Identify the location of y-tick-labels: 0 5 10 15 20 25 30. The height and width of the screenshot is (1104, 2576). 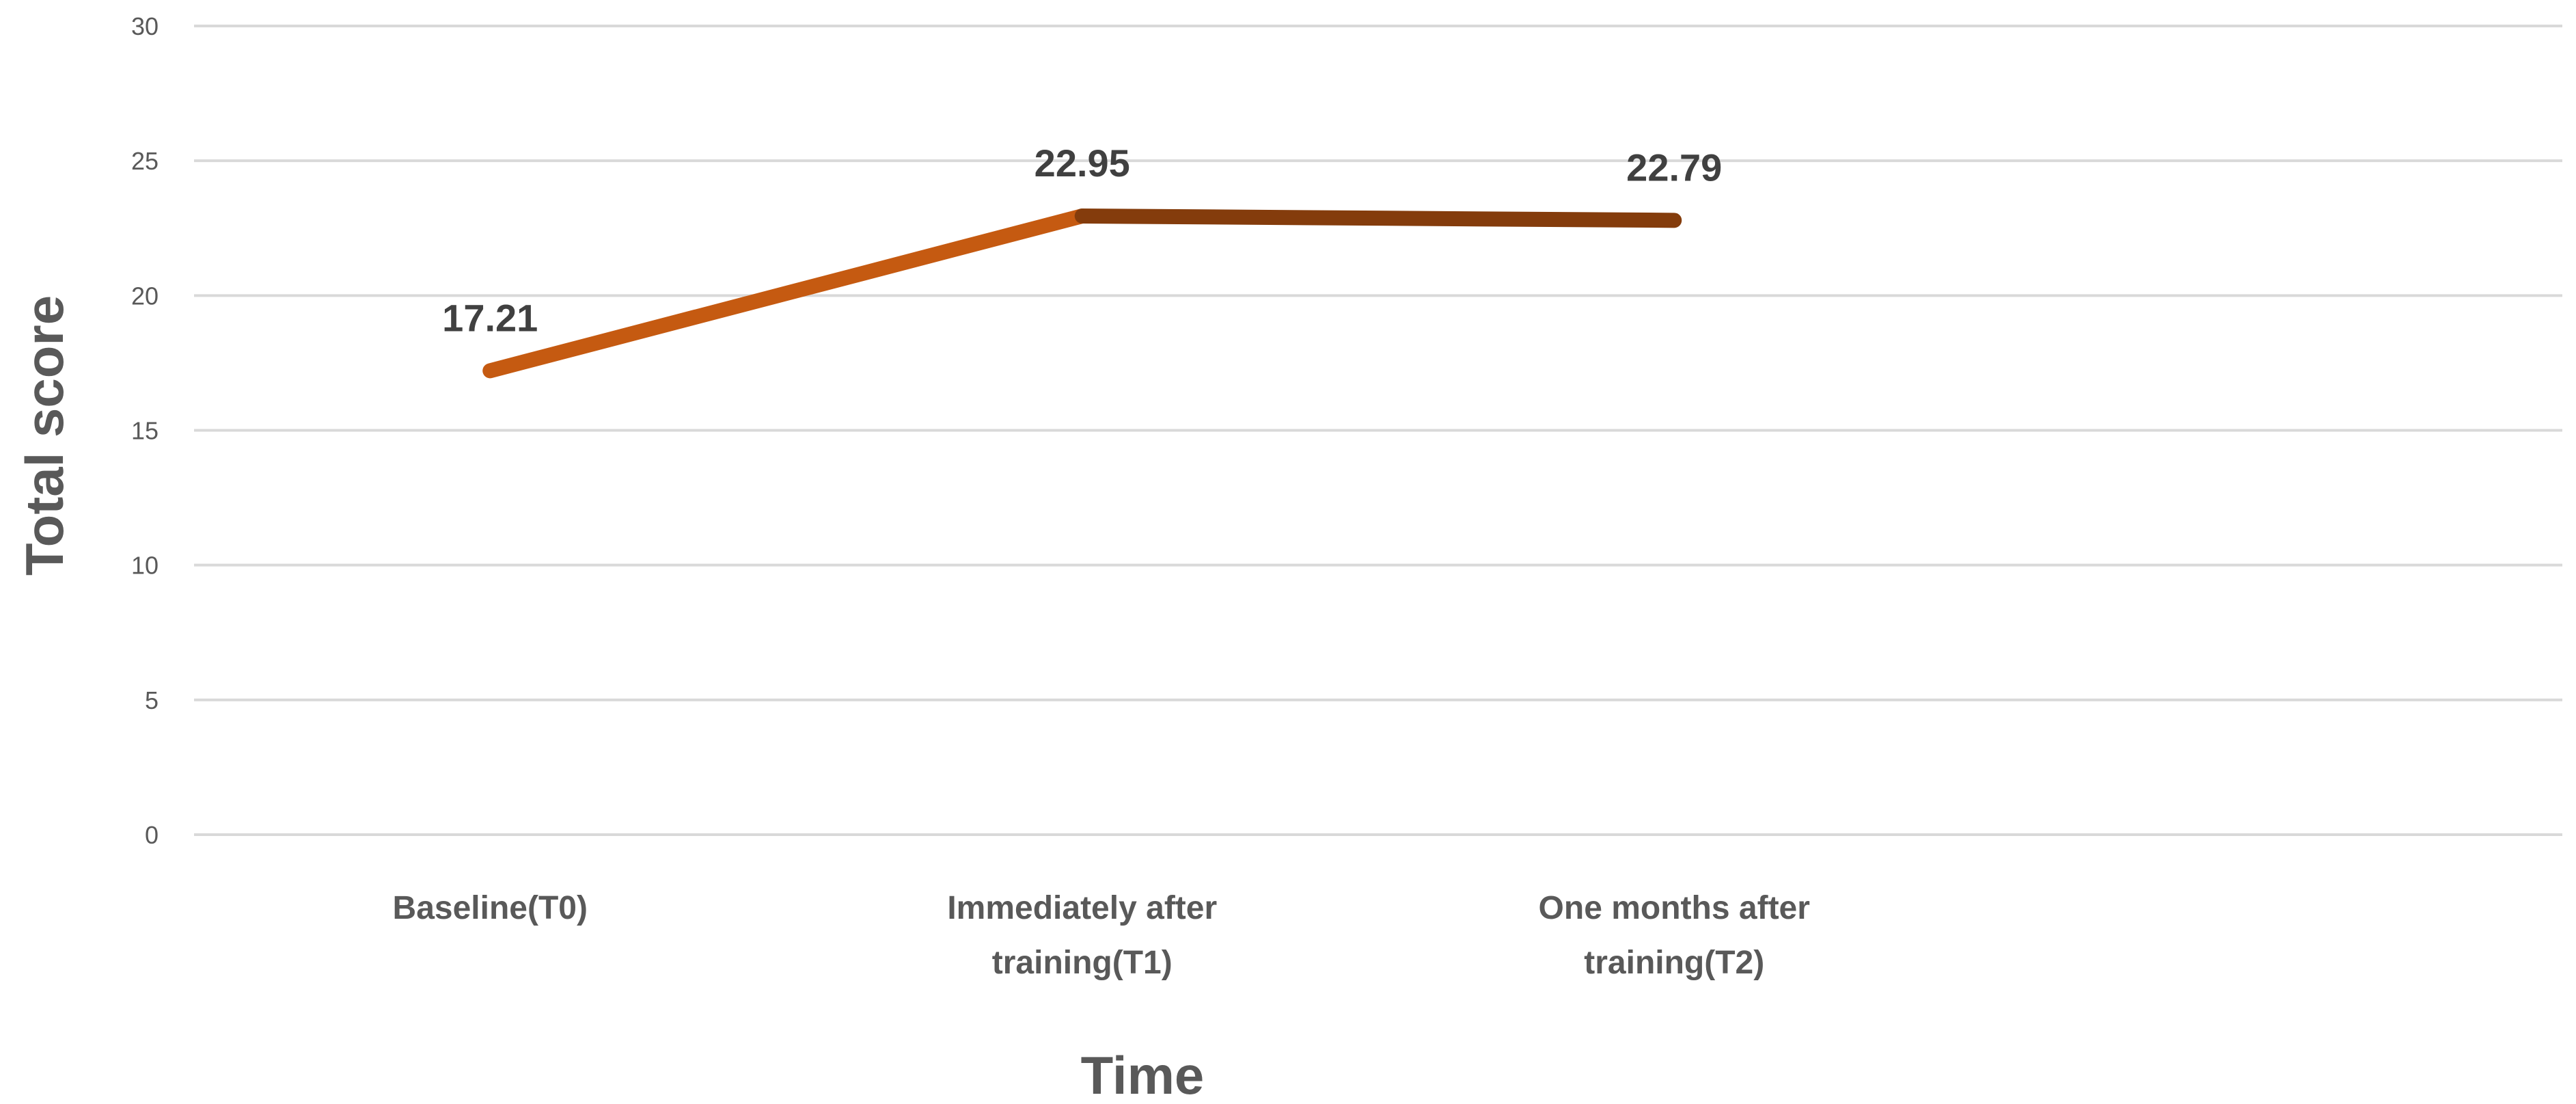
(145, 430).